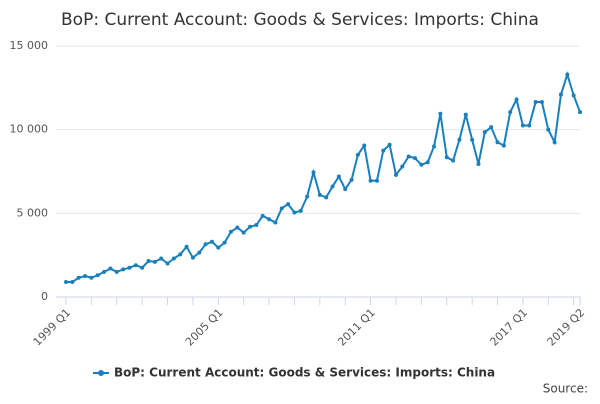  I want to click on x-tick-label: 2005 Q1, so click(204, 327).